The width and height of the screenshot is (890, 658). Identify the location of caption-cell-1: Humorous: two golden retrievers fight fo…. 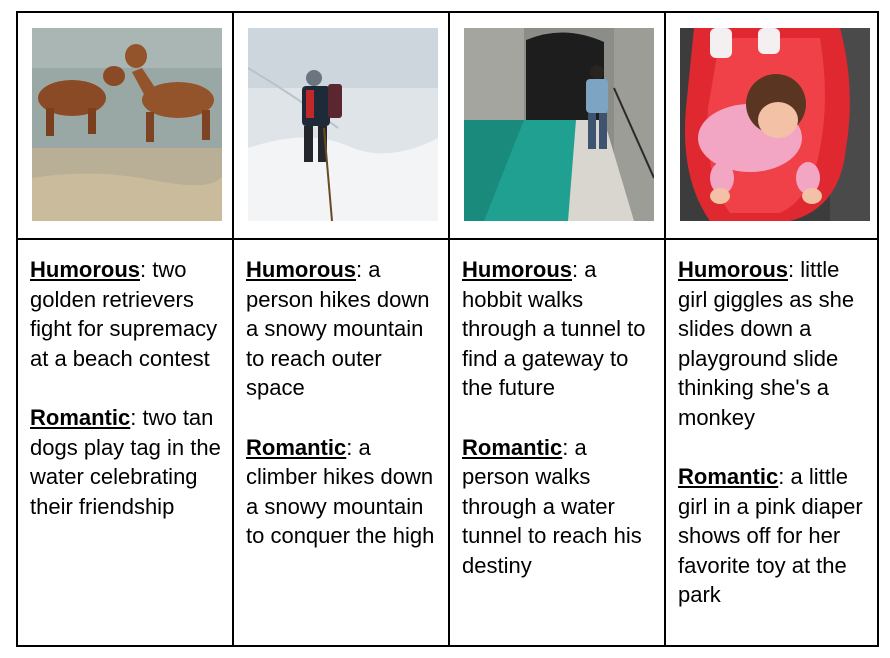
(126, 442).